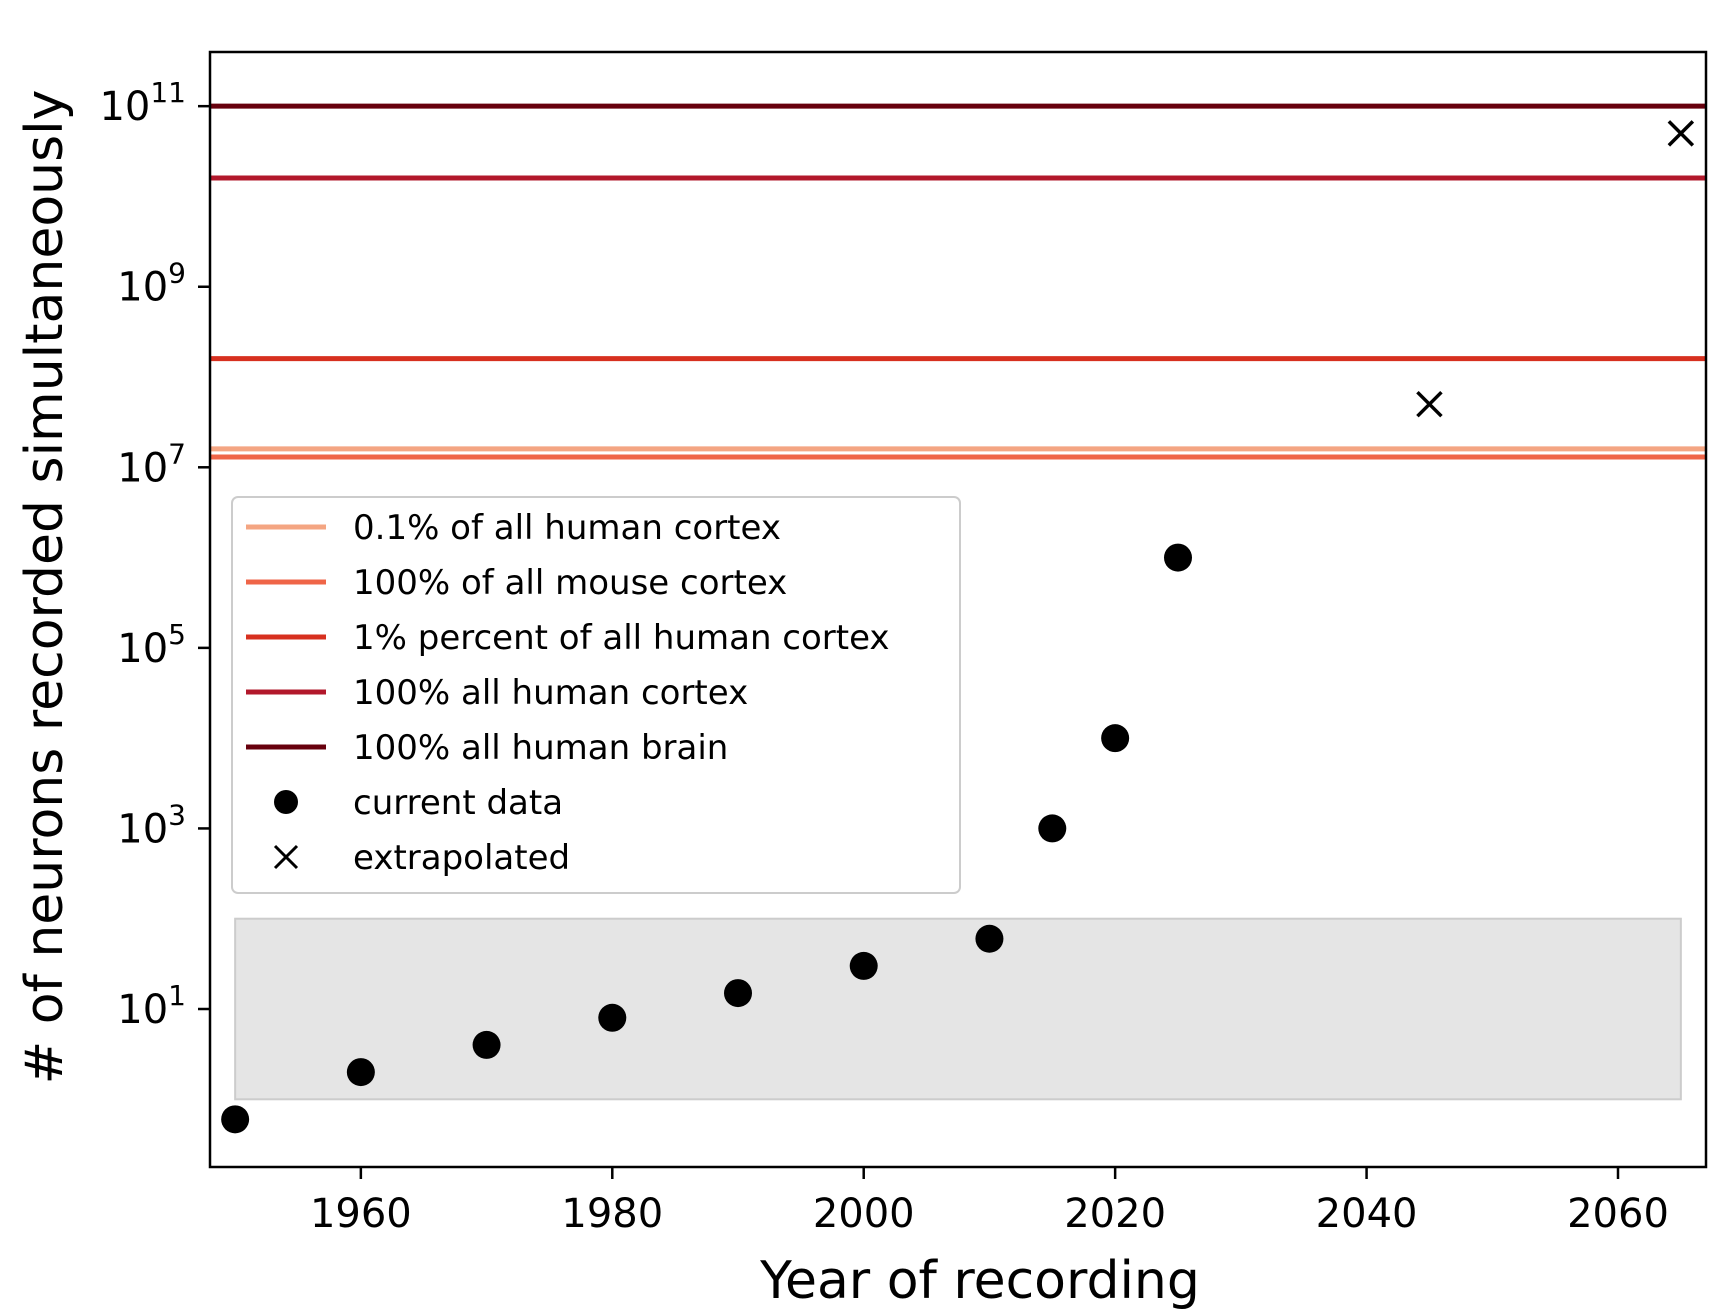  I want to click on legend-box, so click(596, 695).